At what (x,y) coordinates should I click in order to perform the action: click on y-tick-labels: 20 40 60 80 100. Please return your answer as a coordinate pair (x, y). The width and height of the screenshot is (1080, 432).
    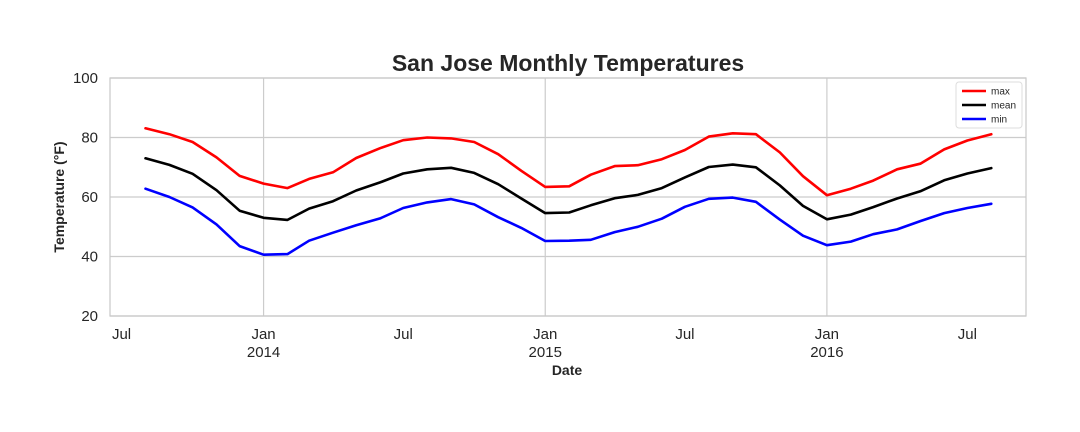
    Looking at the image, I should click on (85, 197).